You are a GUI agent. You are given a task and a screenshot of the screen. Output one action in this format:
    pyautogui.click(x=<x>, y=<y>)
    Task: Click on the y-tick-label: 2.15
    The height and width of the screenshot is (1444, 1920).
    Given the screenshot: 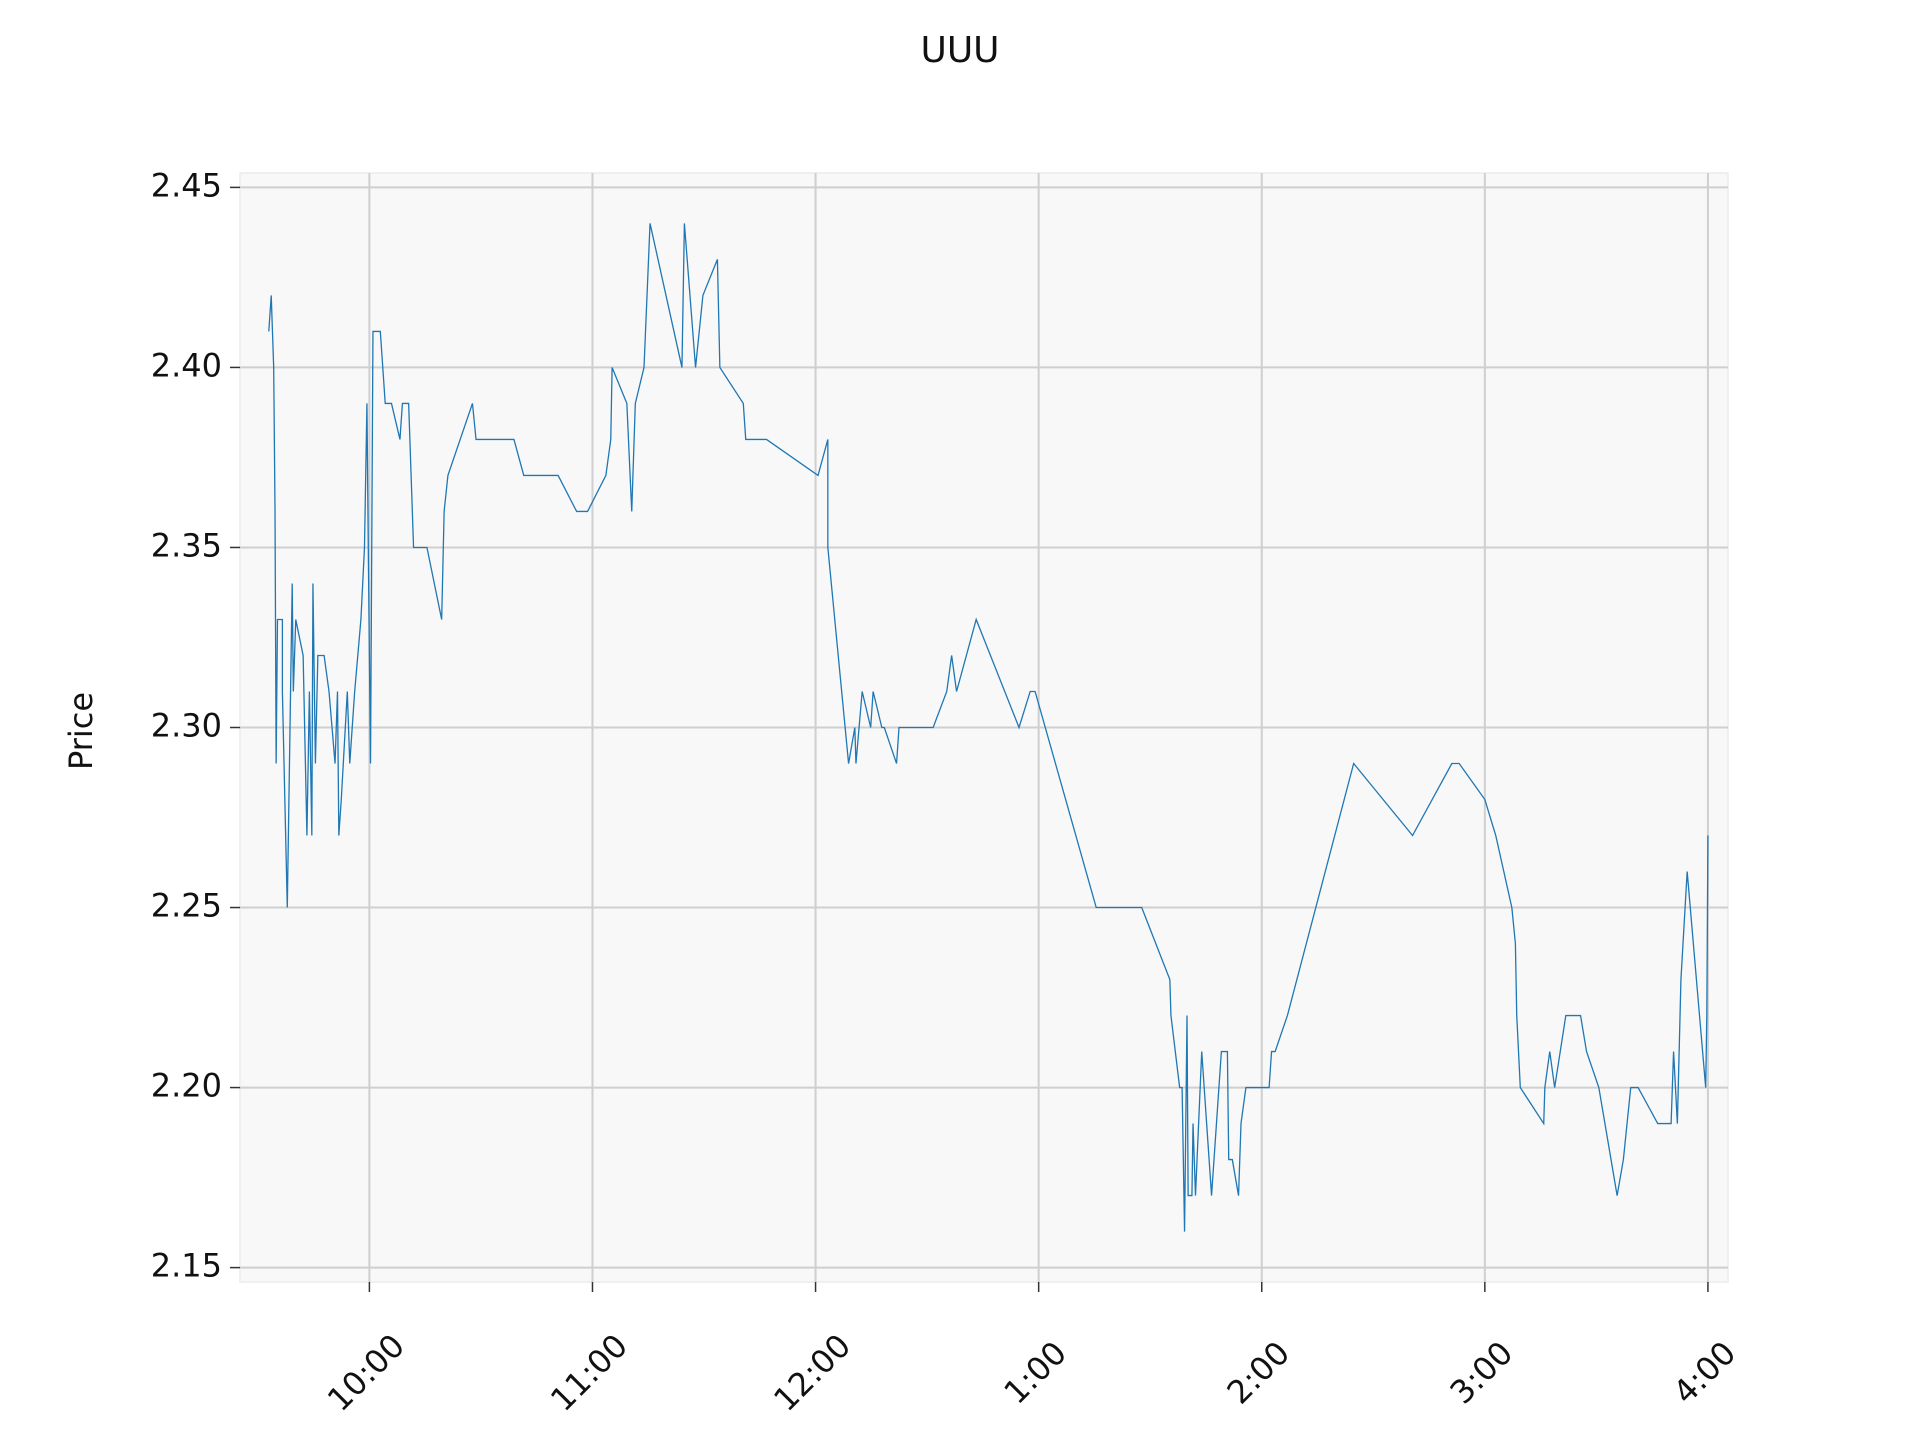 What is the action you would take?
    pyautogui.click(x=186, y=1266)
    